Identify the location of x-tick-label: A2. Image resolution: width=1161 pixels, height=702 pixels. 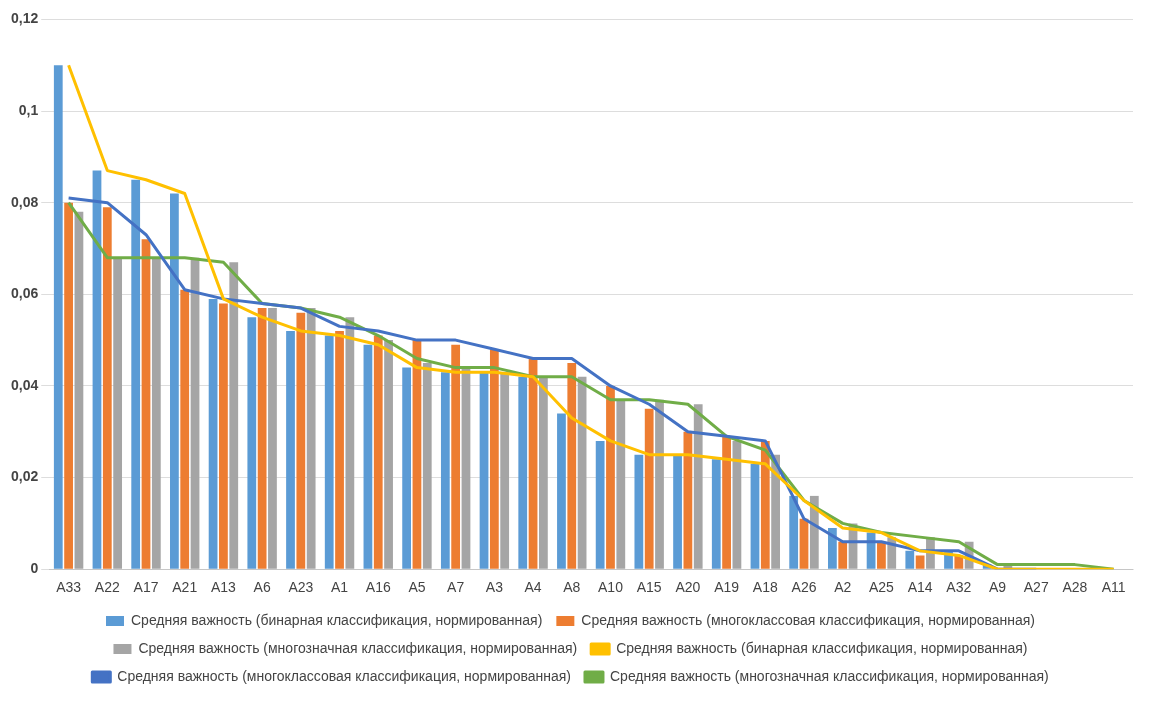
(843, 587).